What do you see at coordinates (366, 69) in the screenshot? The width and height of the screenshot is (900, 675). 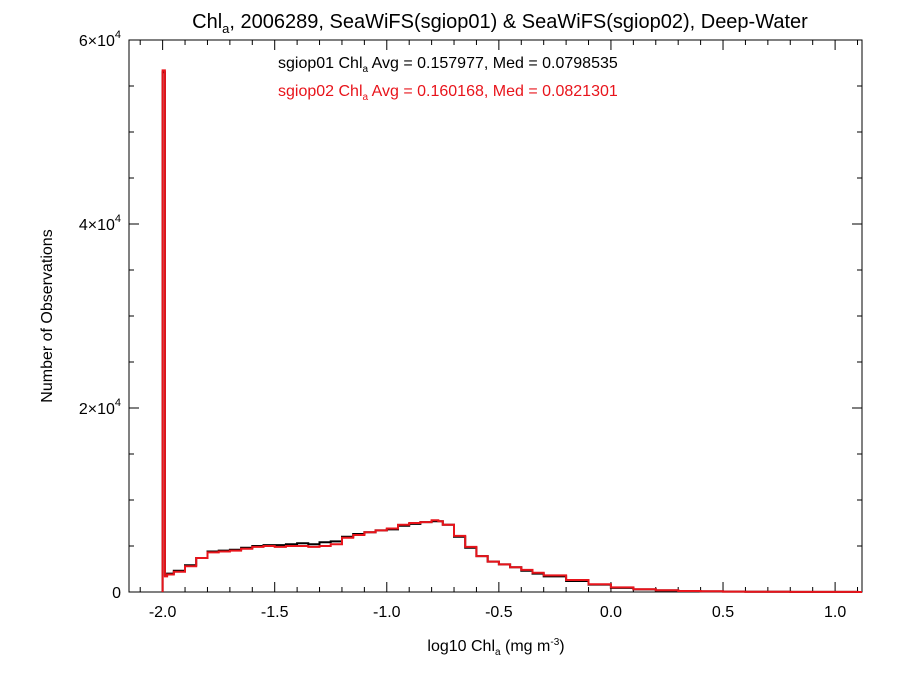 I see `annotation-sgiop01-sub: a` at bounding box center [366, 69].